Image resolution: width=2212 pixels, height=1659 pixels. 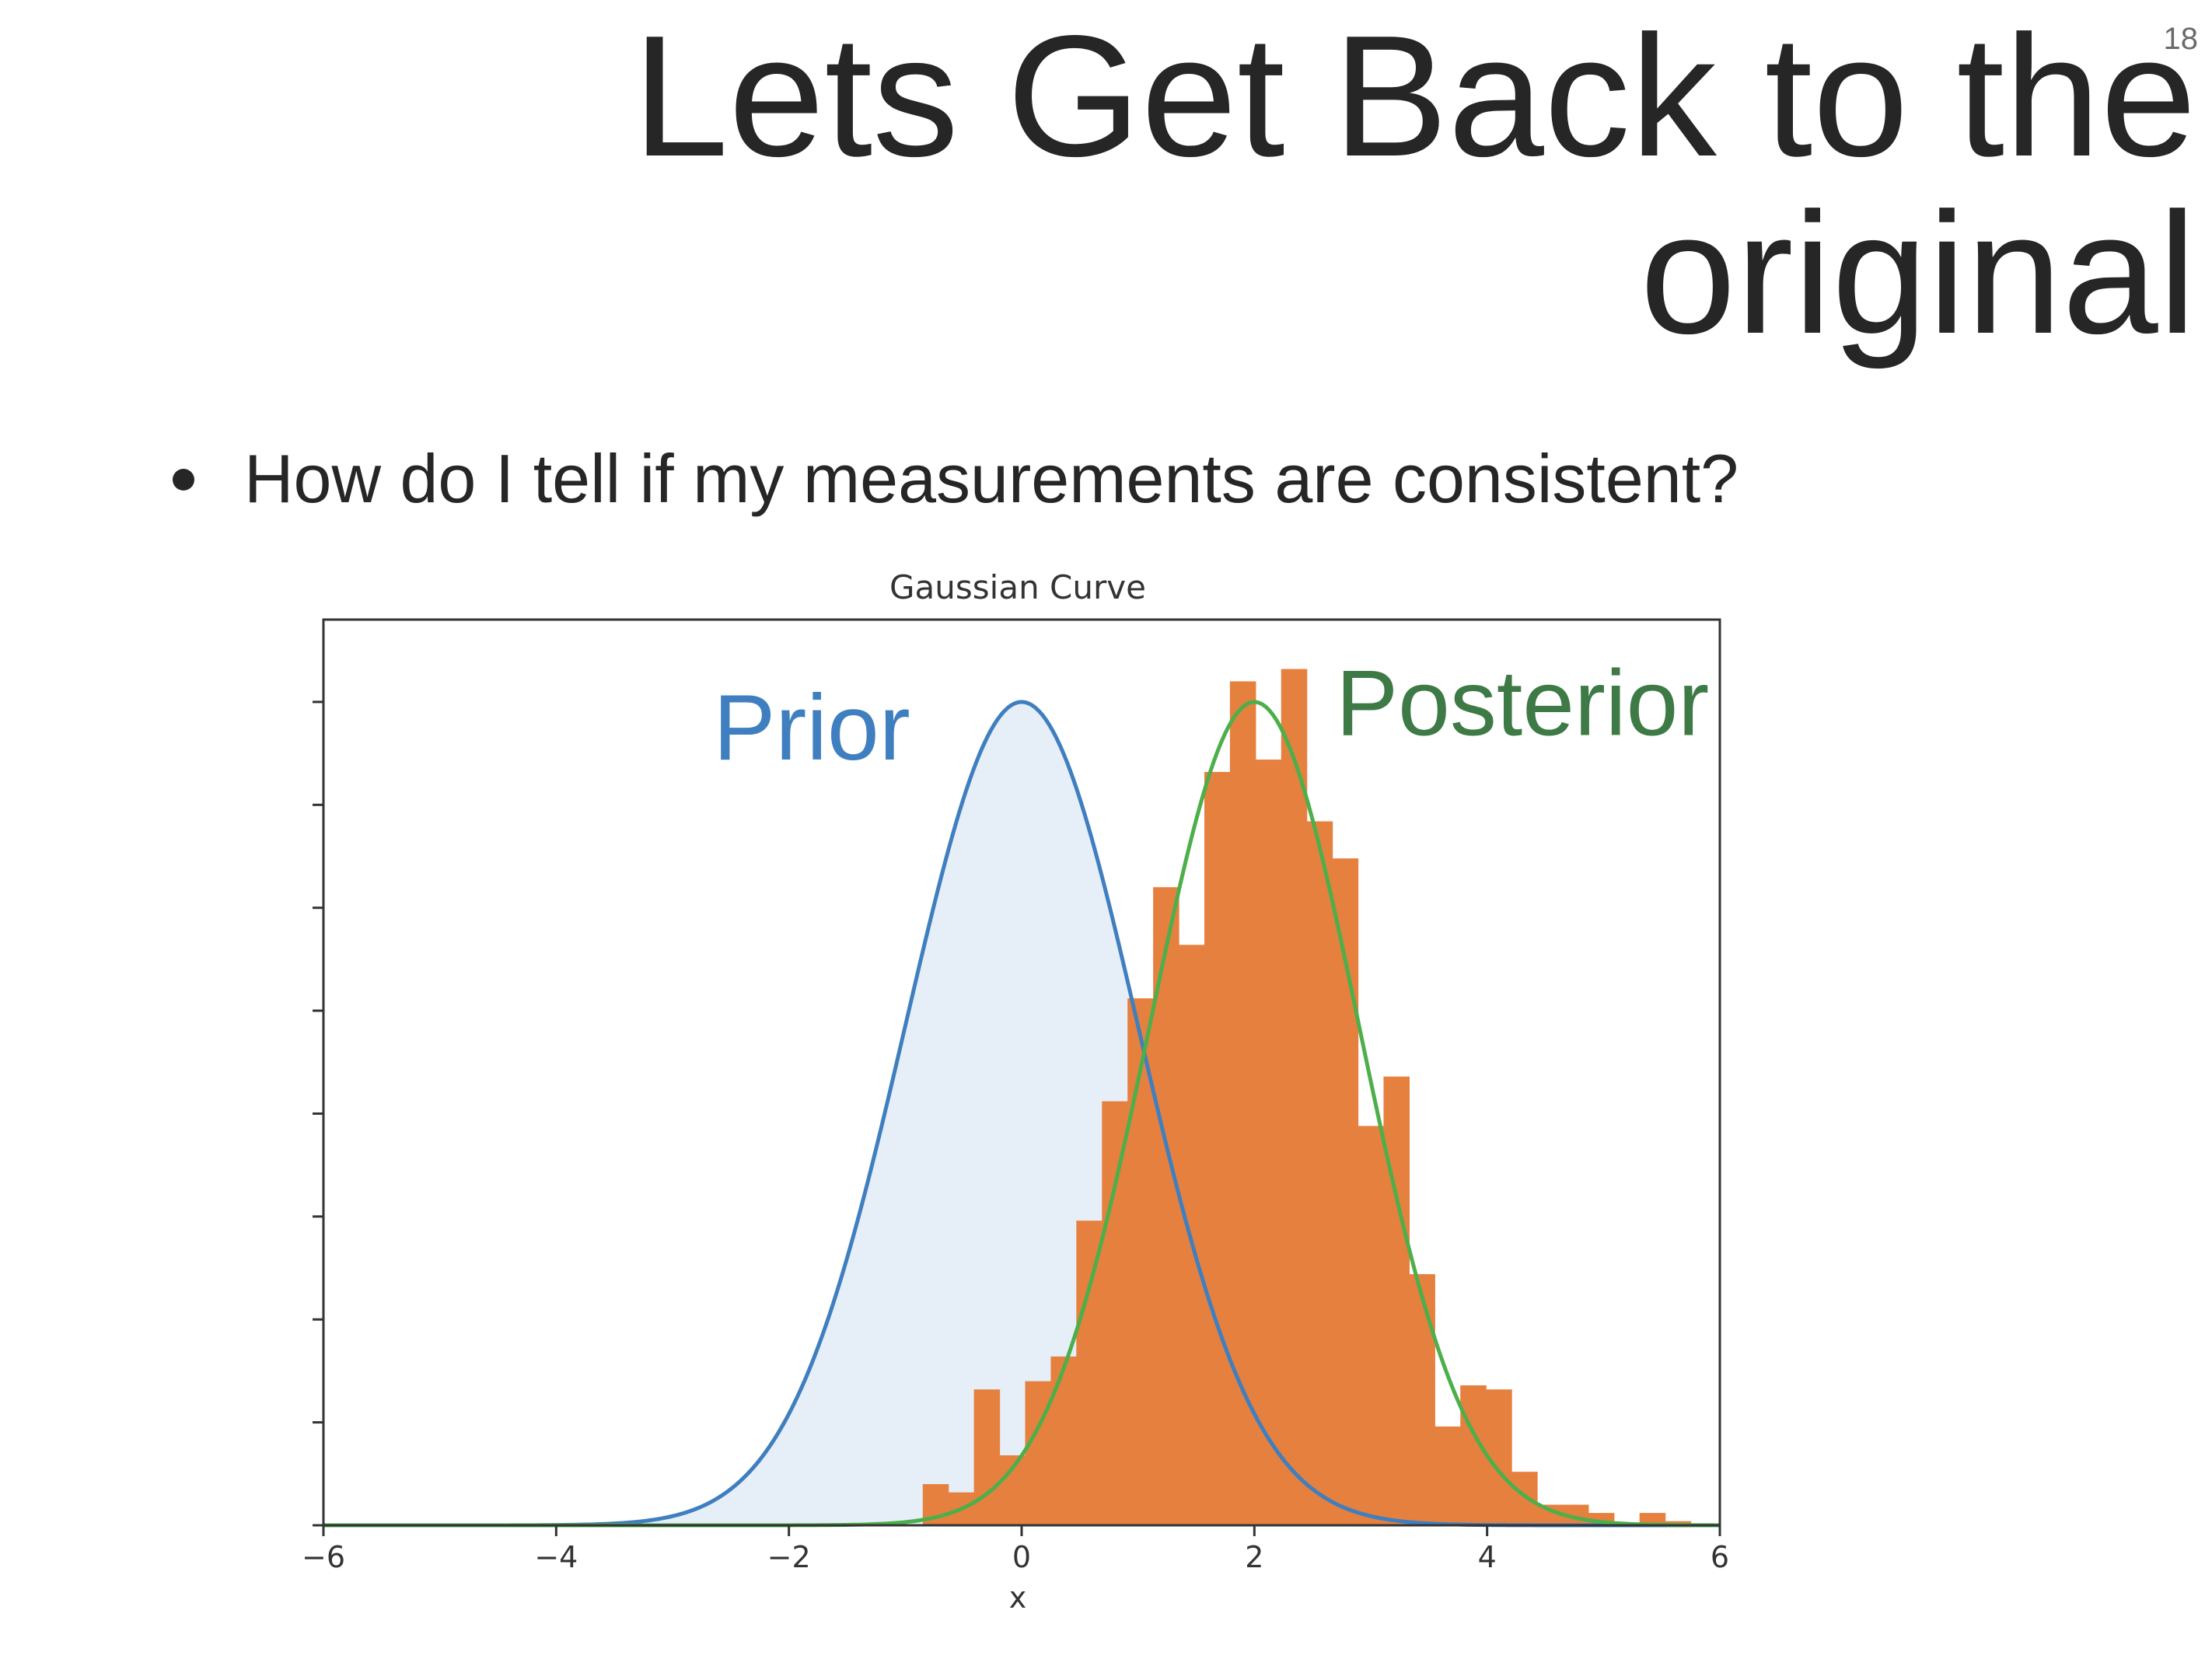 What do you see at coordinates (1414, 96) in the screenshot?
I see `slide-title-line-1: Lets Get Back to the` at bounding box center [1414, 96].